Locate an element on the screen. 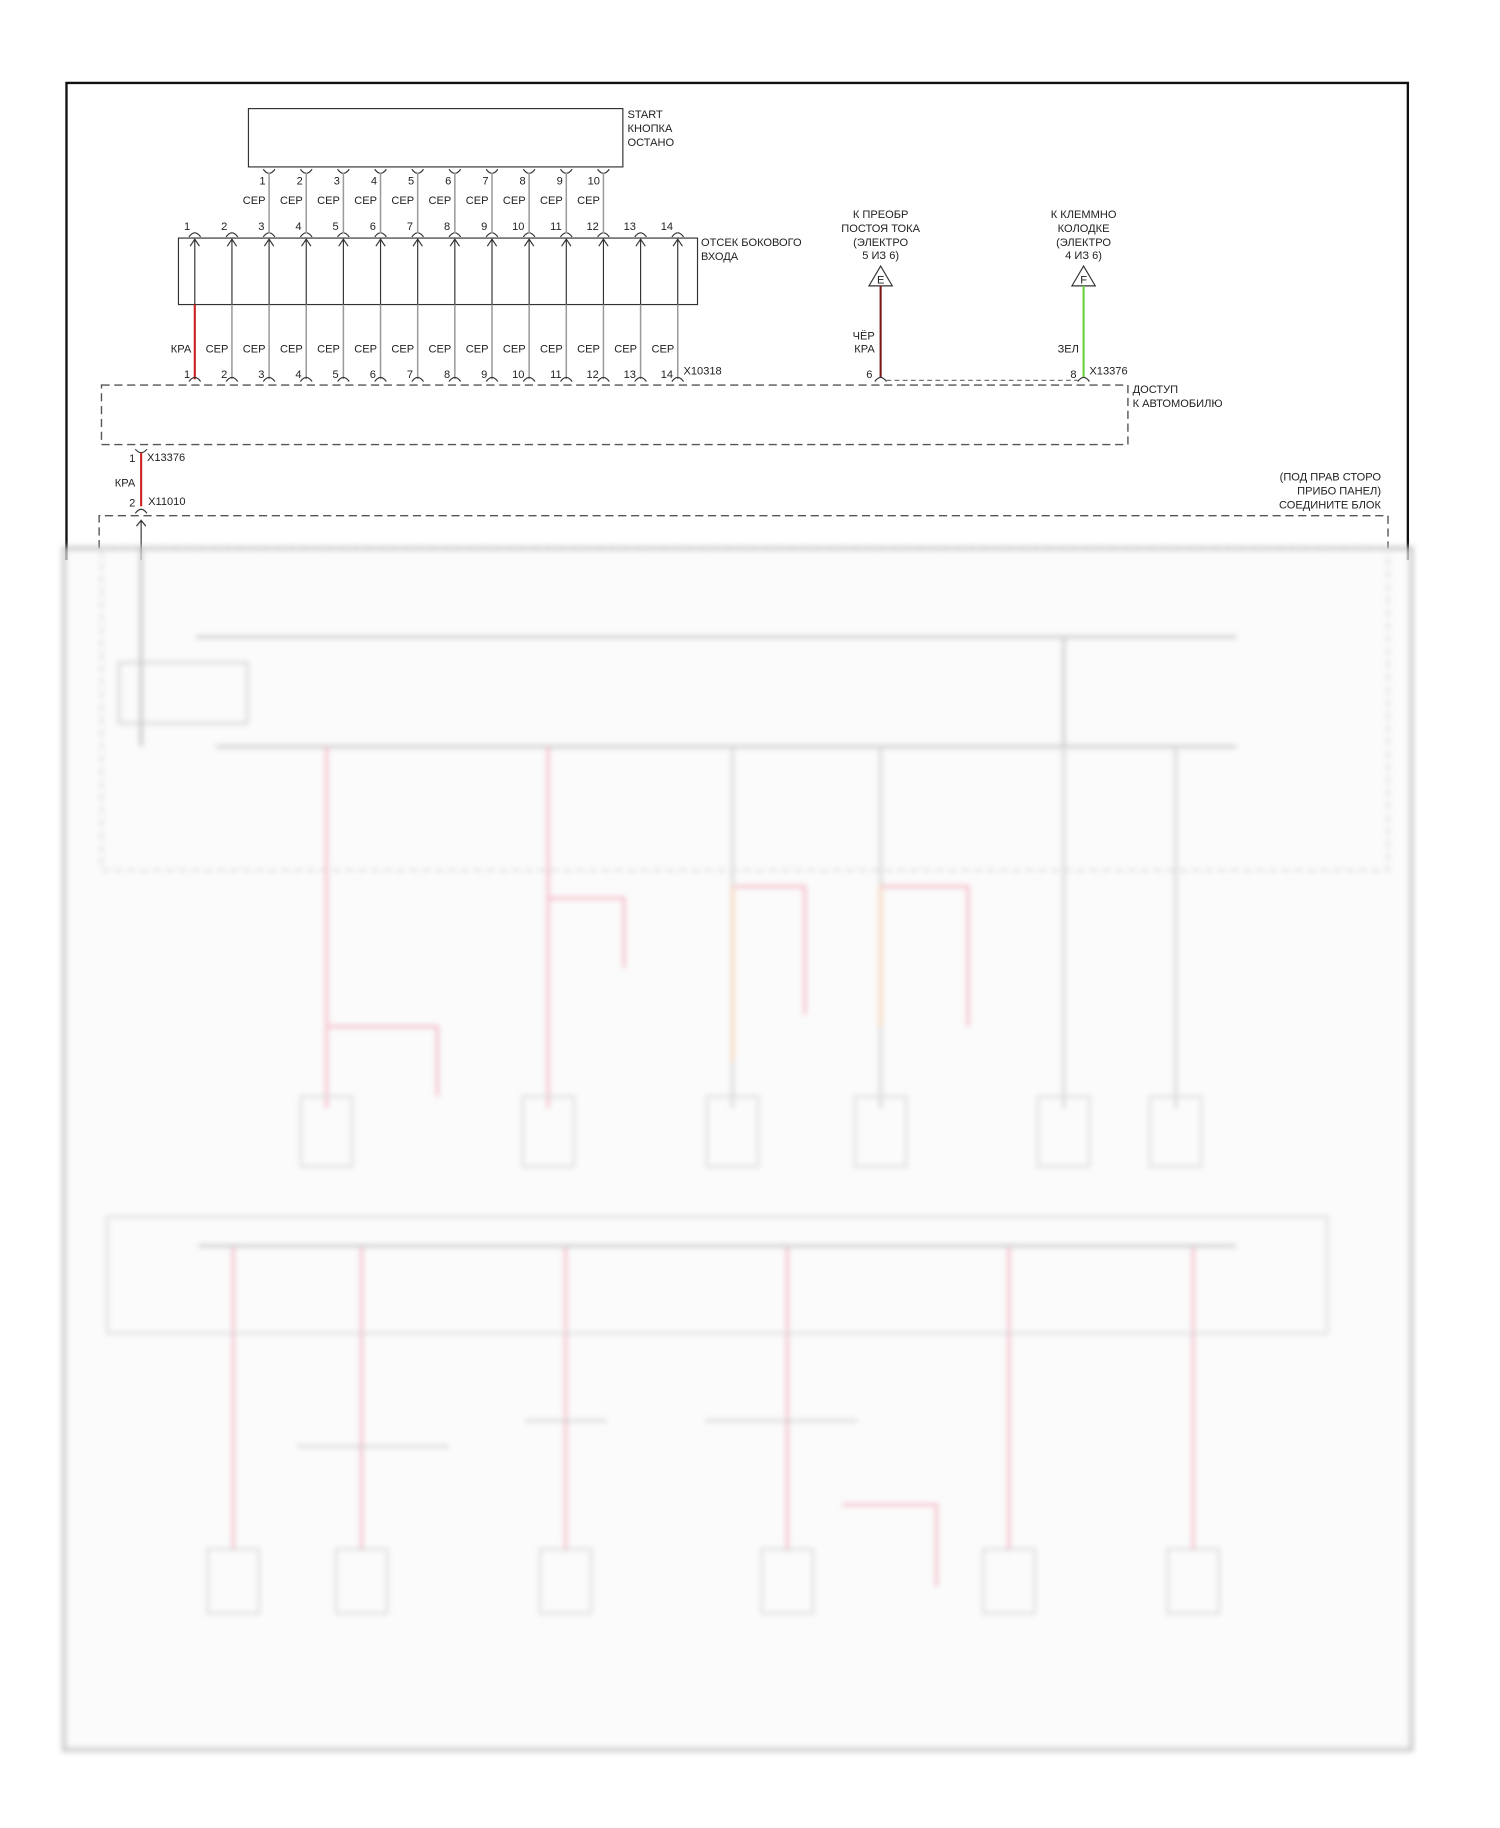 The width and height of the screenshot is (1500, 1828). vehicle-access-label-2: К АВТОМОБИЛЮ is located at coordinates (1178, 404).